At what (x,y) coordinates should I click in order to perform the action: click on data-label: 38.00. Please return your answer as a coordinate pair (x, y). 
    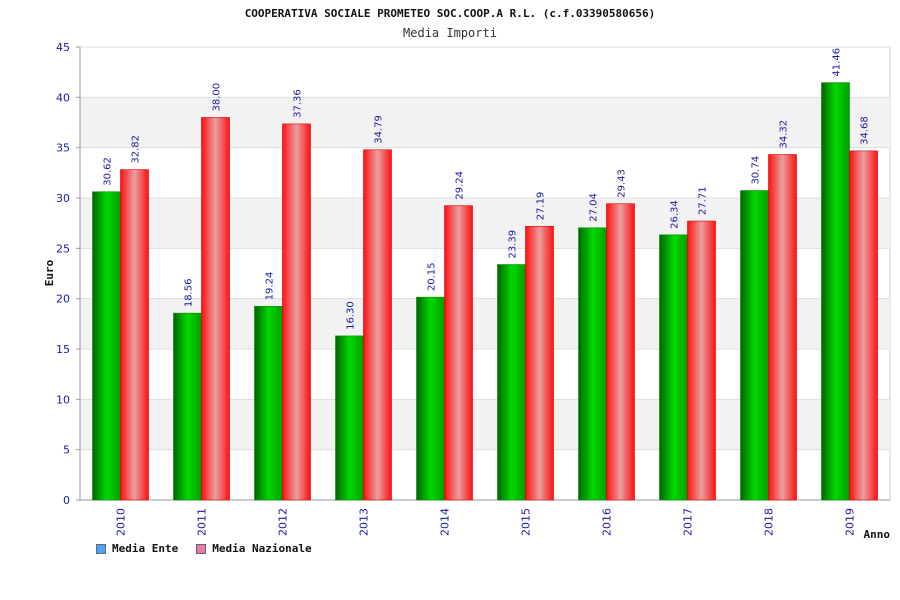
    Looking at the image, I should click on (217, 97).